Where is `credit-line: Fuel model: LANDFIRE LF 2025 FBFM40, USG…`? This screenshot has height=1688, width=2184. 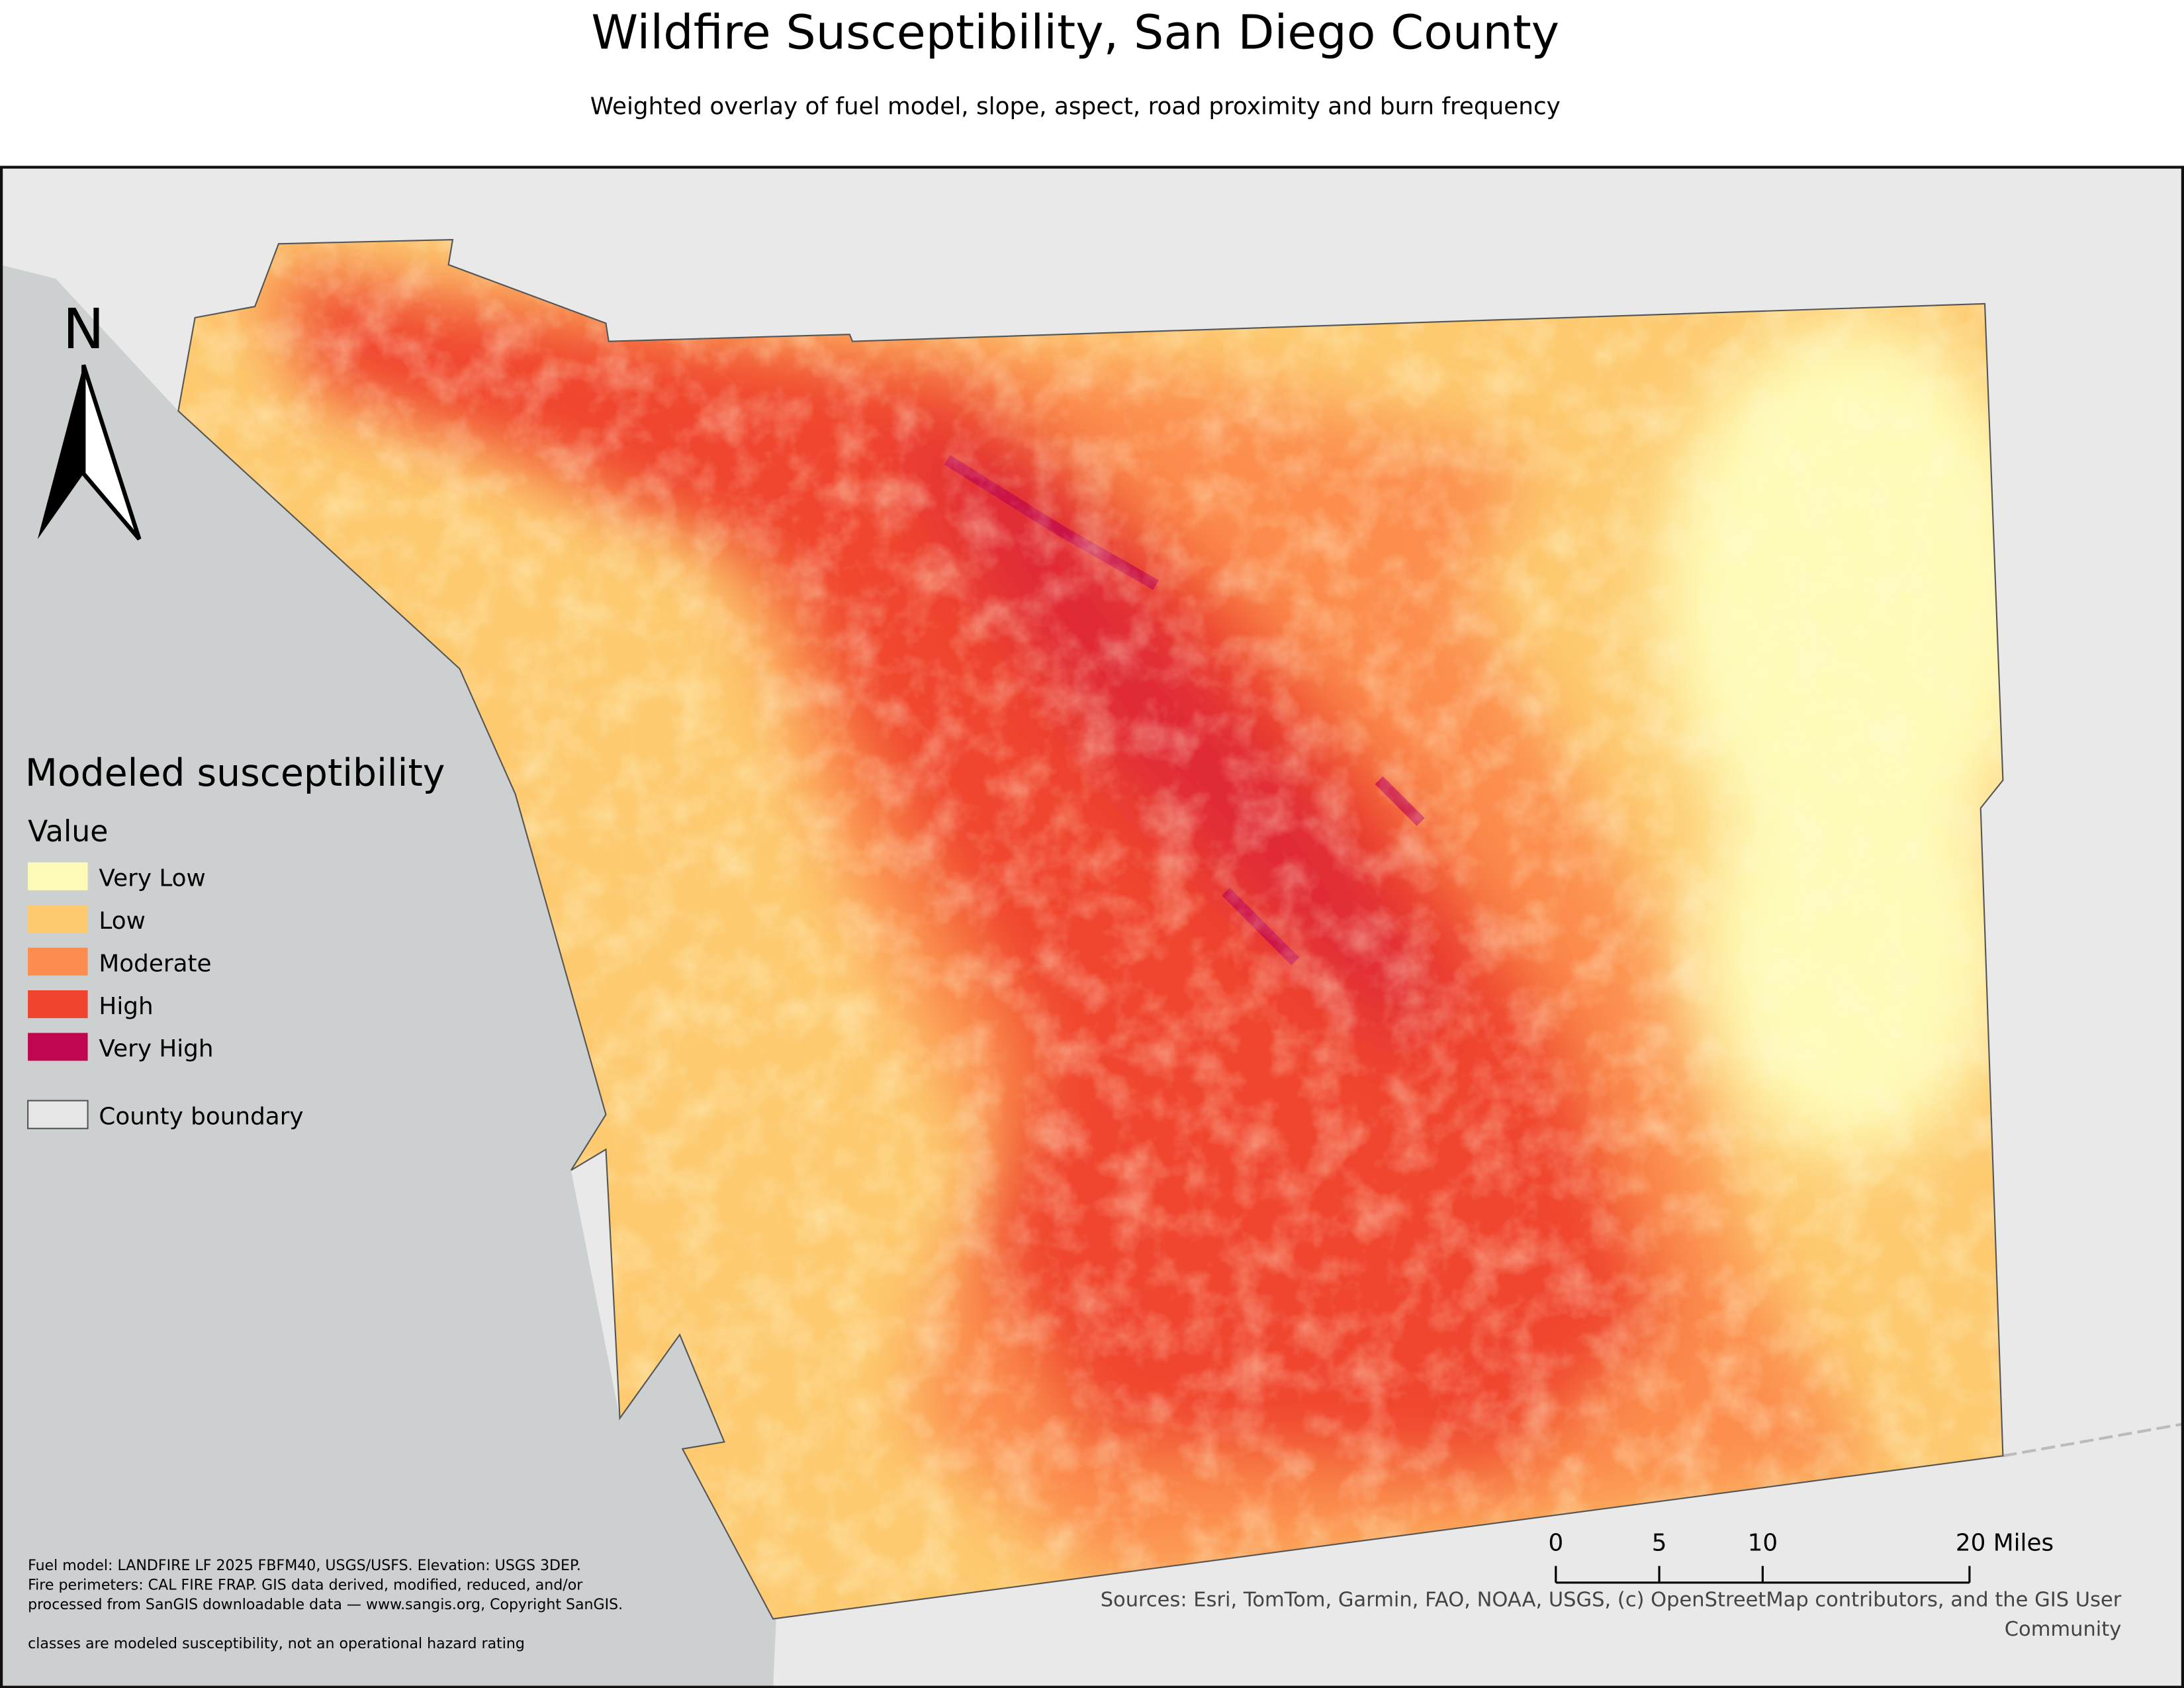 credit-line: Fuel model: LANDFIRE LF 2025 FBFM40, USG… is located at coordinates (304, 1565).